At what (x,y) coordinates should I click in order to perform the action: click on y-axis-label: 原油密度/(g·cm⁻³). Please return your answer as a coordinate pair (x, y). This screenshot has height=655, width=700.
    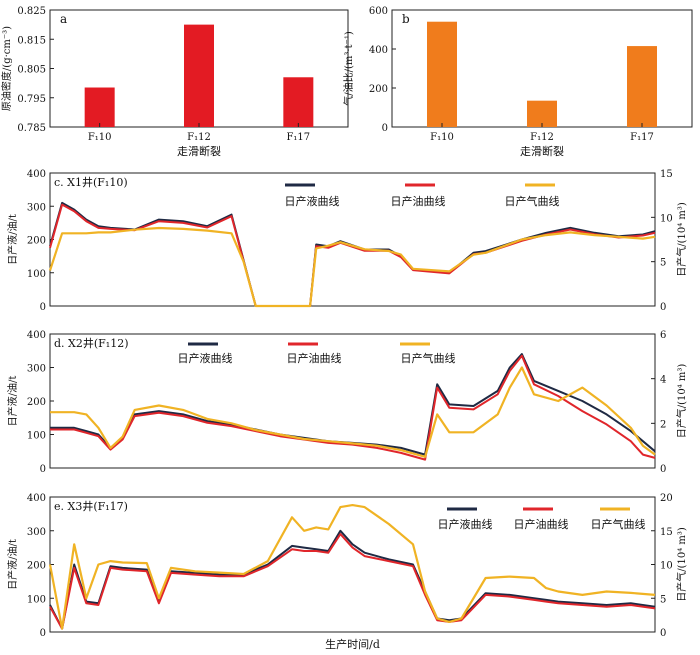
    Looking at the image, I should click on (6, 68).